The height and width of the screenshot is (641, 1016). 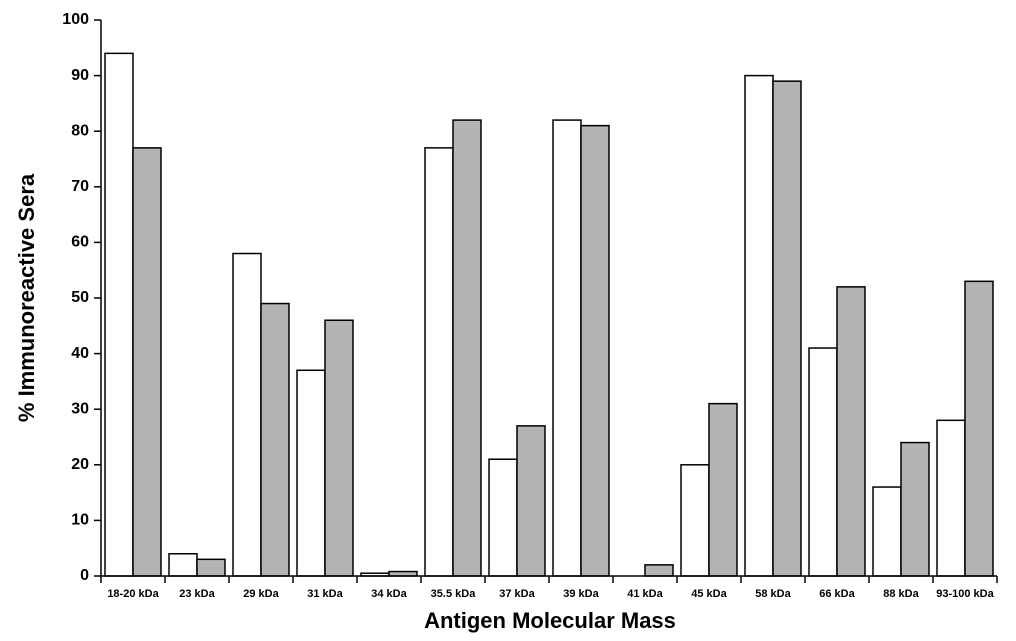 I want to click on x-axis-title: Antigen Molecular Mass, so click(x=550, y=620).